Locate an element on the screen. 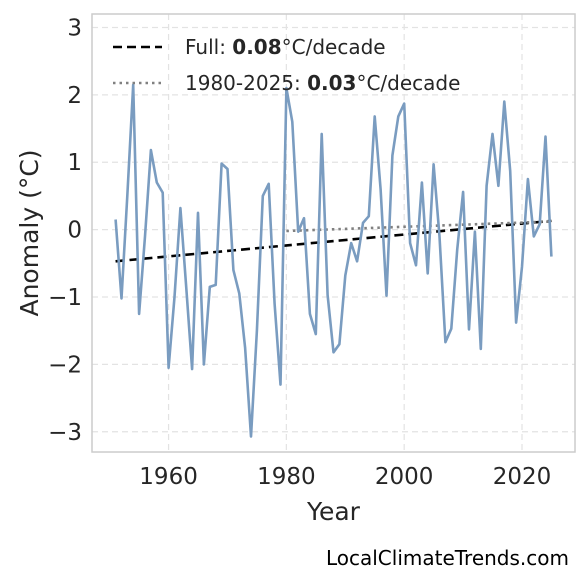 The image size is (585, 580). x-tick-label: 2020 is located at coordinates (522, 477).